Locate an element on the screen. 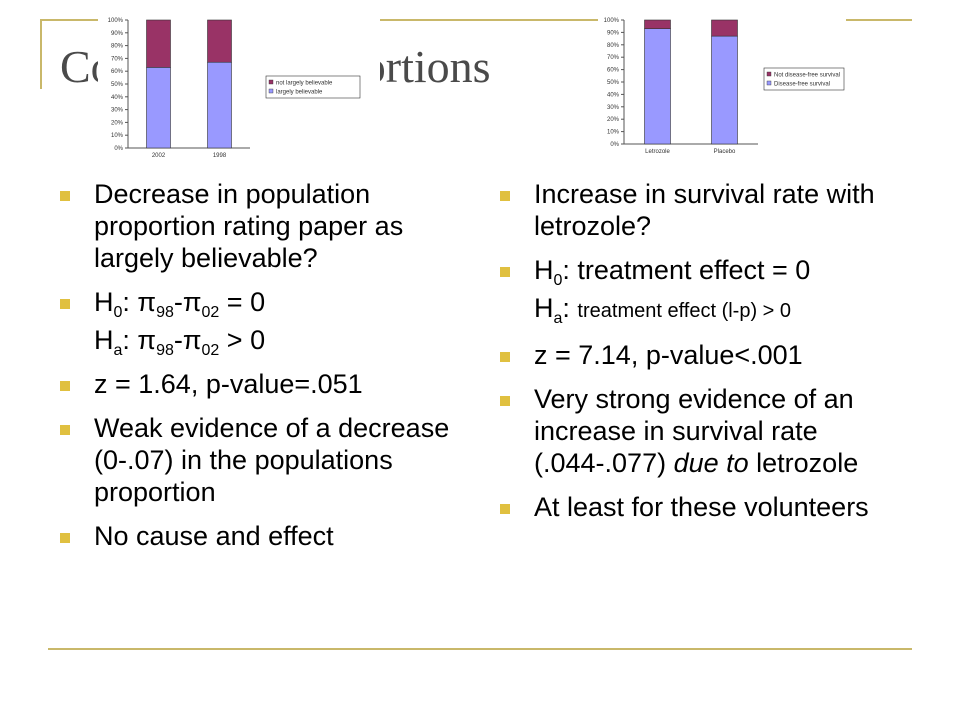  frame-top-rule is located at coordinates (476, 20).